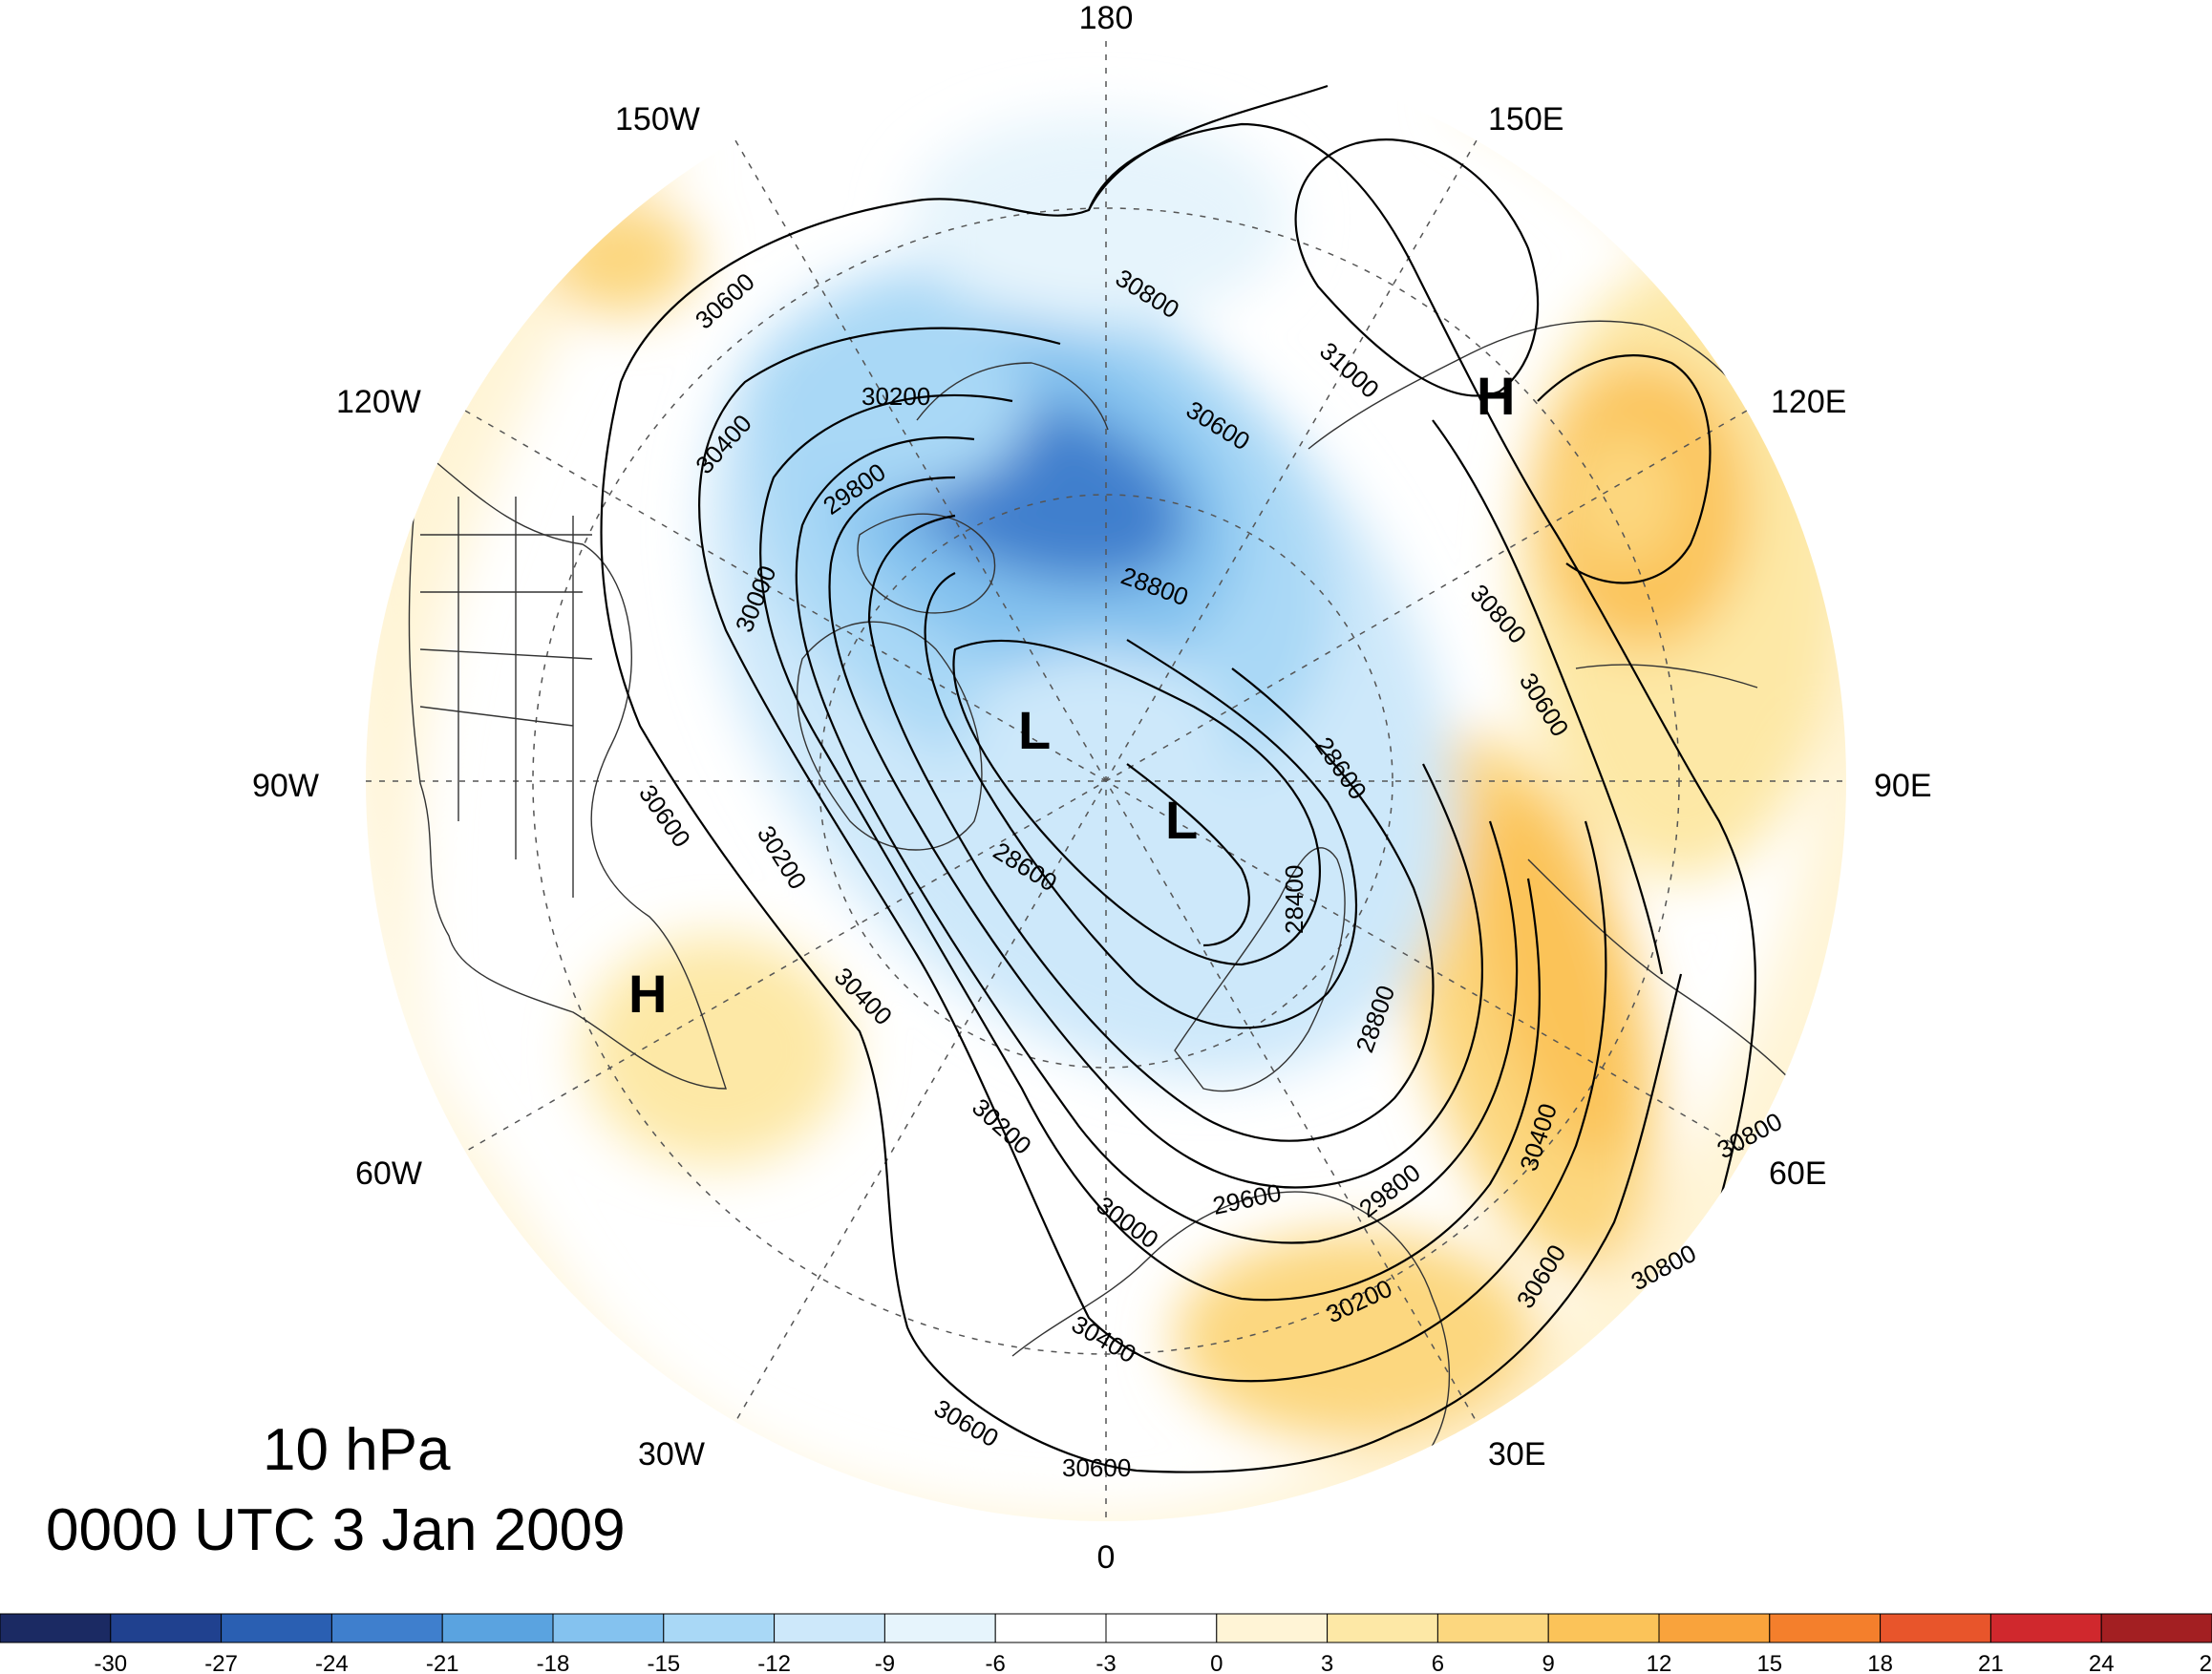 The width and height of the screenshot is (2212, 1674). Describe the element at coordinates (336, 1530) in the screenshot. I see `title-datetime: 0000 UTC 3 Jan 2009` at that location.